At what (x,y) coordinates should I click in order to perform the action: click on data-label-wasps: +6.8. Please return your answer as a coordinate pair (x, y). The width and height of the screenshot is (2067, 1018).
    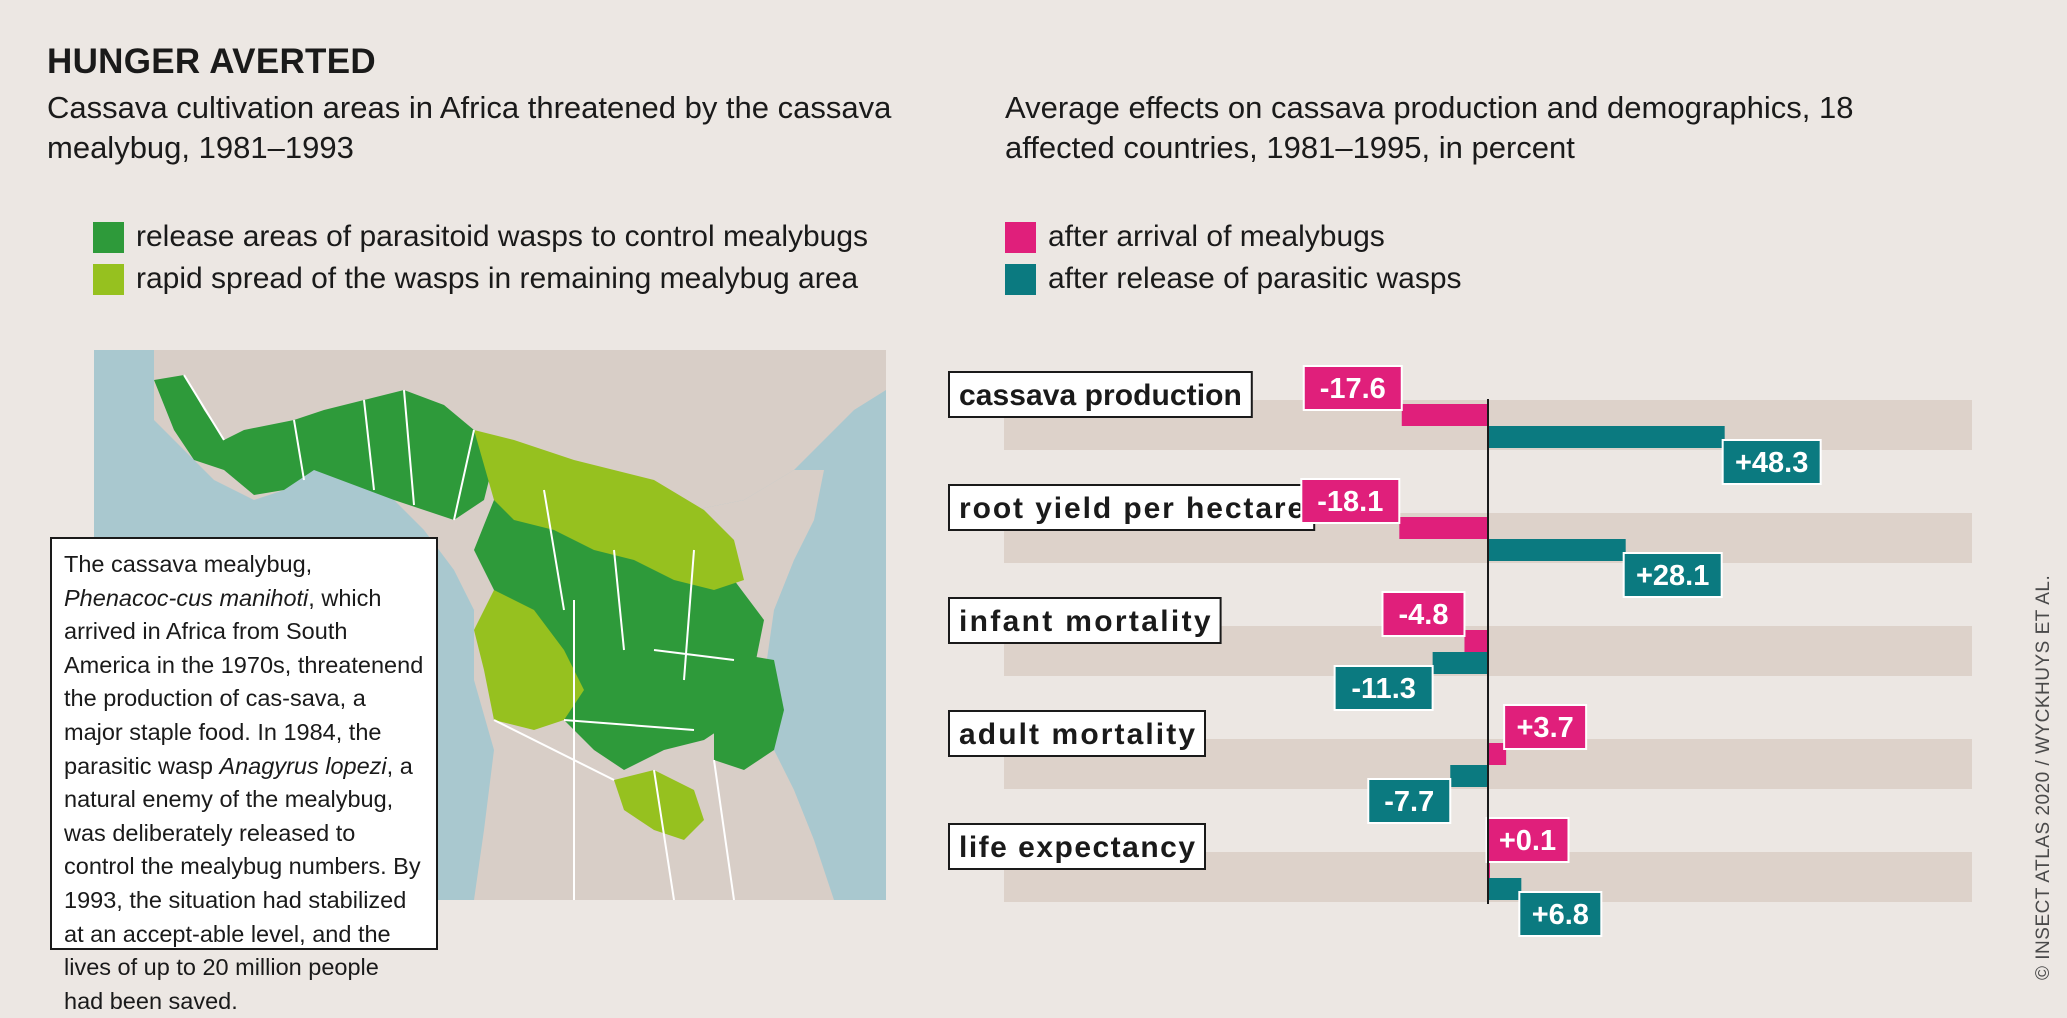
    Looking at the image, I should click on (1560, 915).